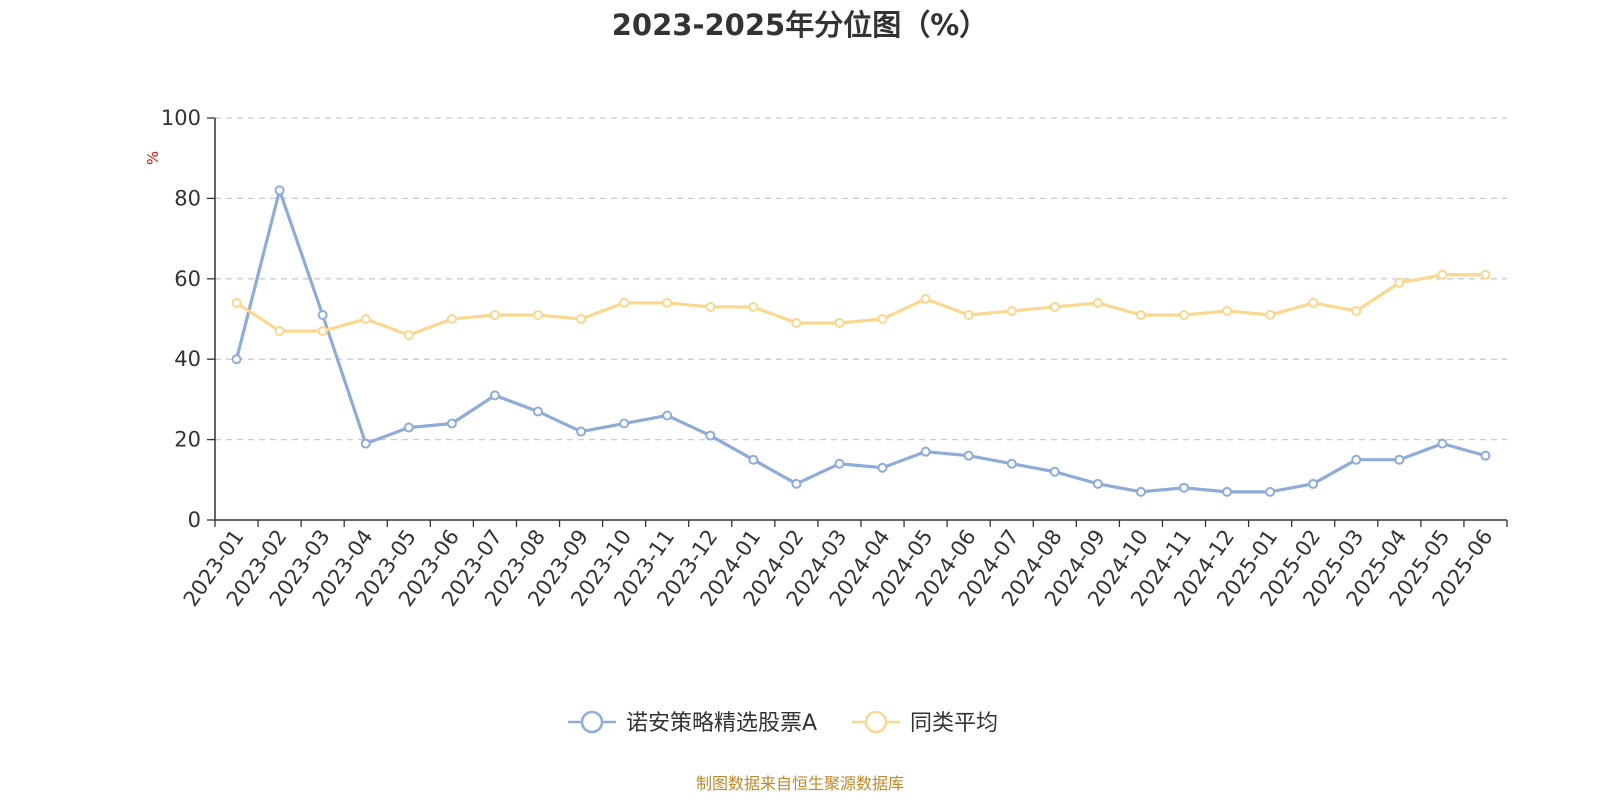 Image resolution: width=1600 pixels, height=800 pixels. Describe the element at coordinates (187, 279) in the screenshot. I see `y-tick-label: 60` at that location.